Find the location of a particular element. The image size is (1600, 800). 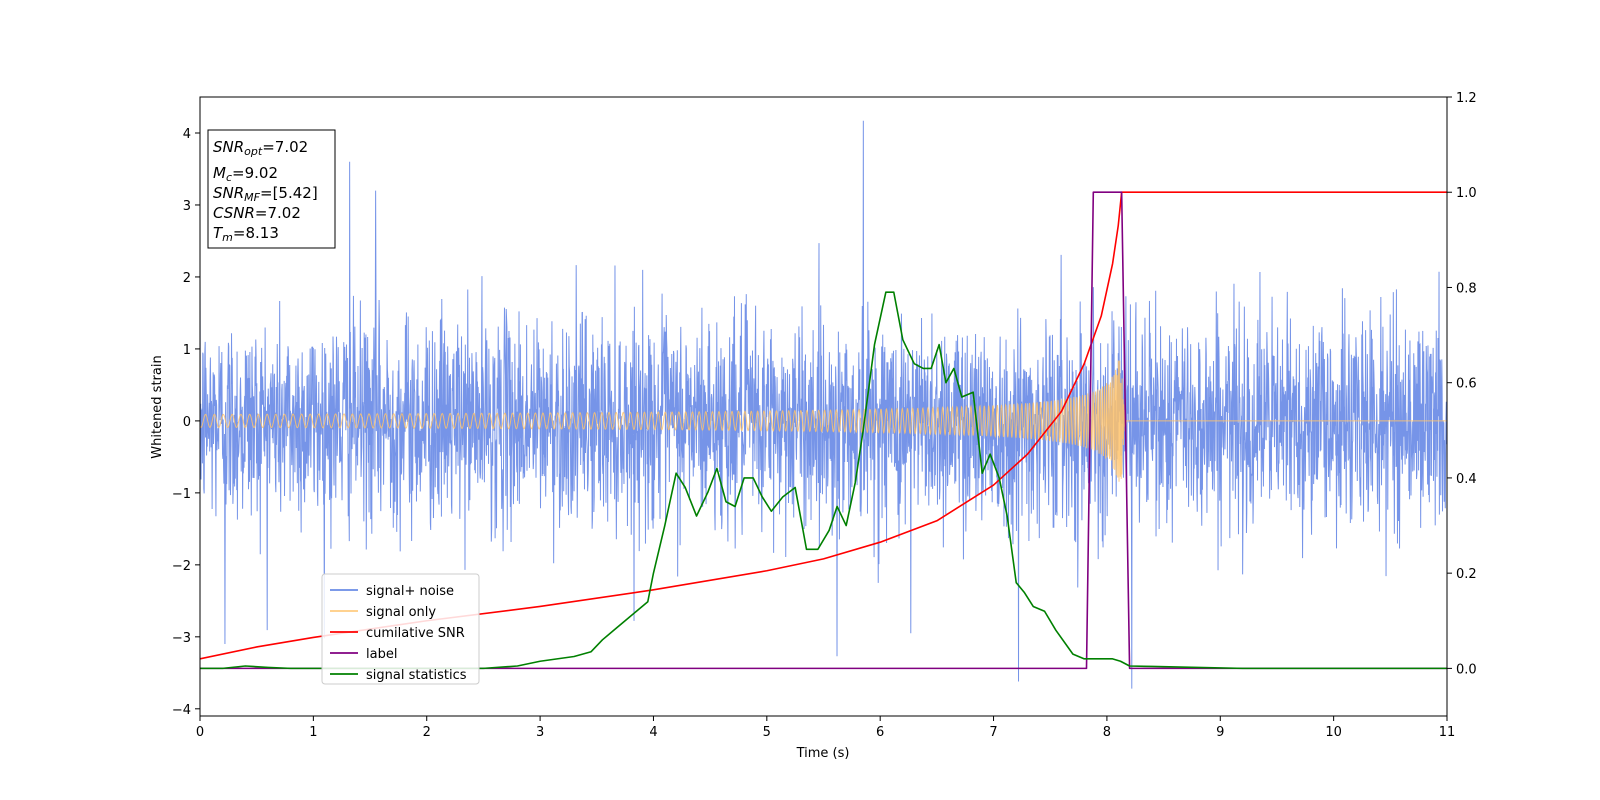

y-tick-label: −2 is located at coordinates (181, 566).